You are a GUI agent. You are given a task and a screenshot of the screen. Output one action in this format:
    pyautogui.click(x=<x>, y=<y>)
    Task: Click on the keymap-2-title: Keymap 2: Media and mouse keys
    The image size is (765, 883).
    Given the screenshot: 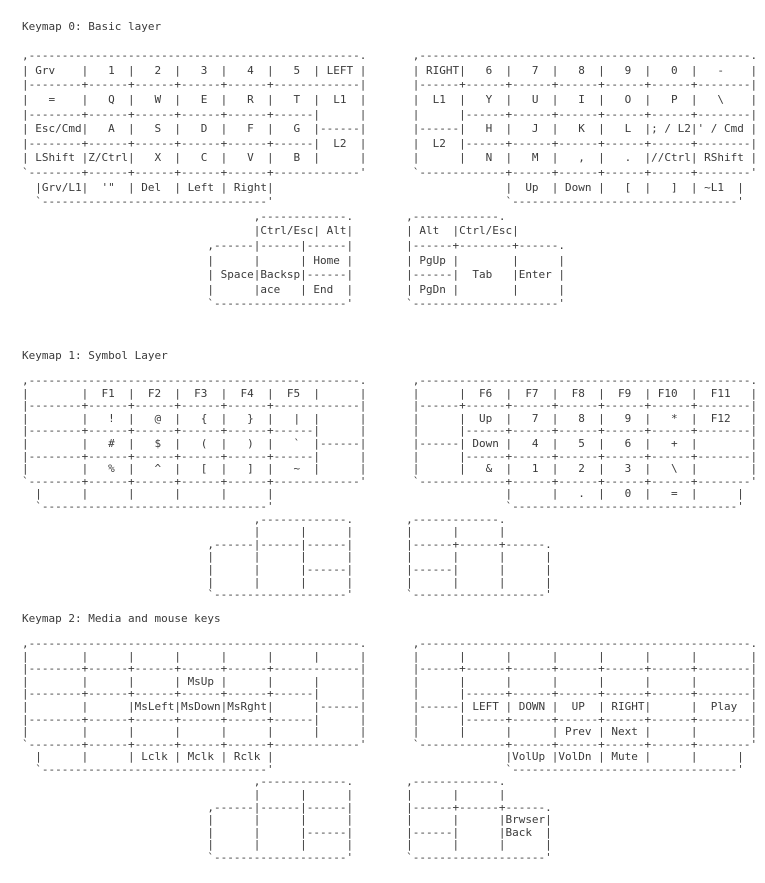 What is the action you would take?
    pyautogui.click(x=121, y=618)
    